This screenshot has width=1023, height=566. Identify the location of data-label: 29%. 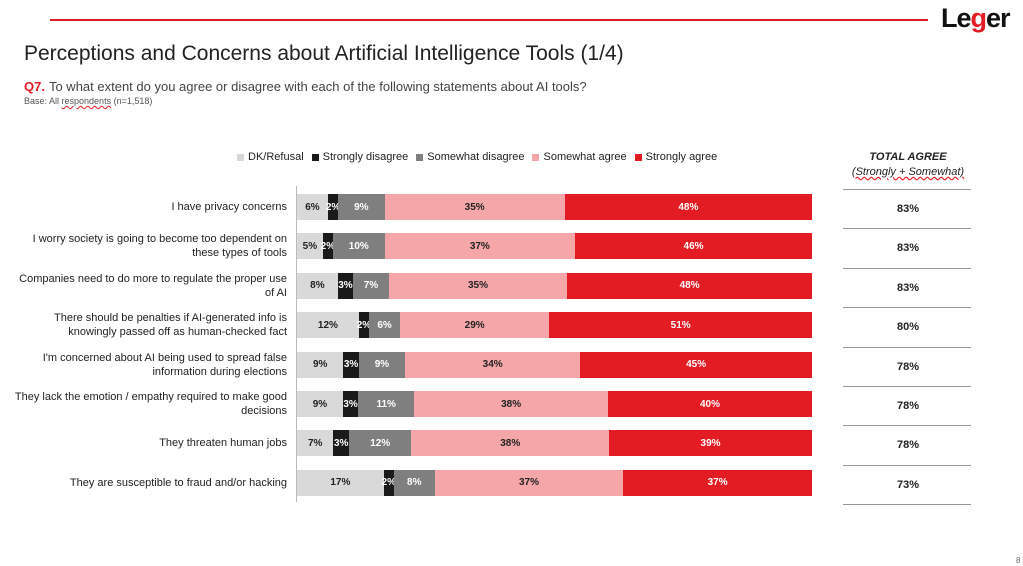
(474, 325).